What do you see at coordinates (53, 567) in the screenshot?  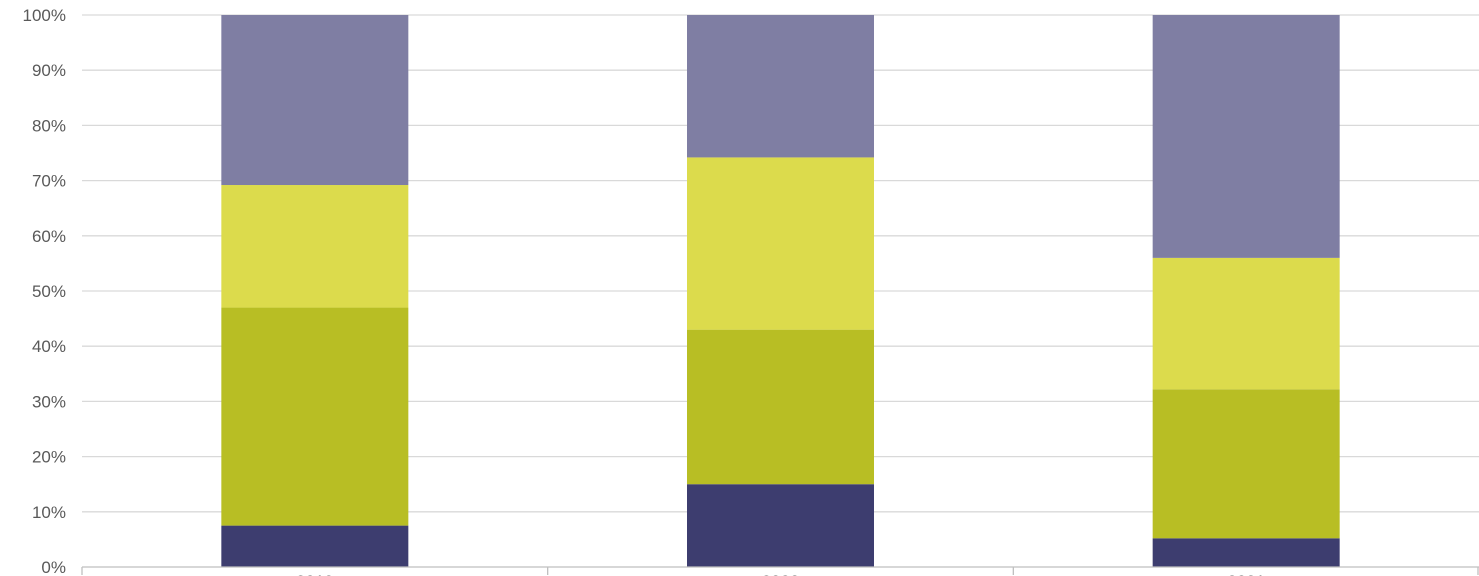 I see `y-tick-label: 0%` at bounding box center [53, 567].